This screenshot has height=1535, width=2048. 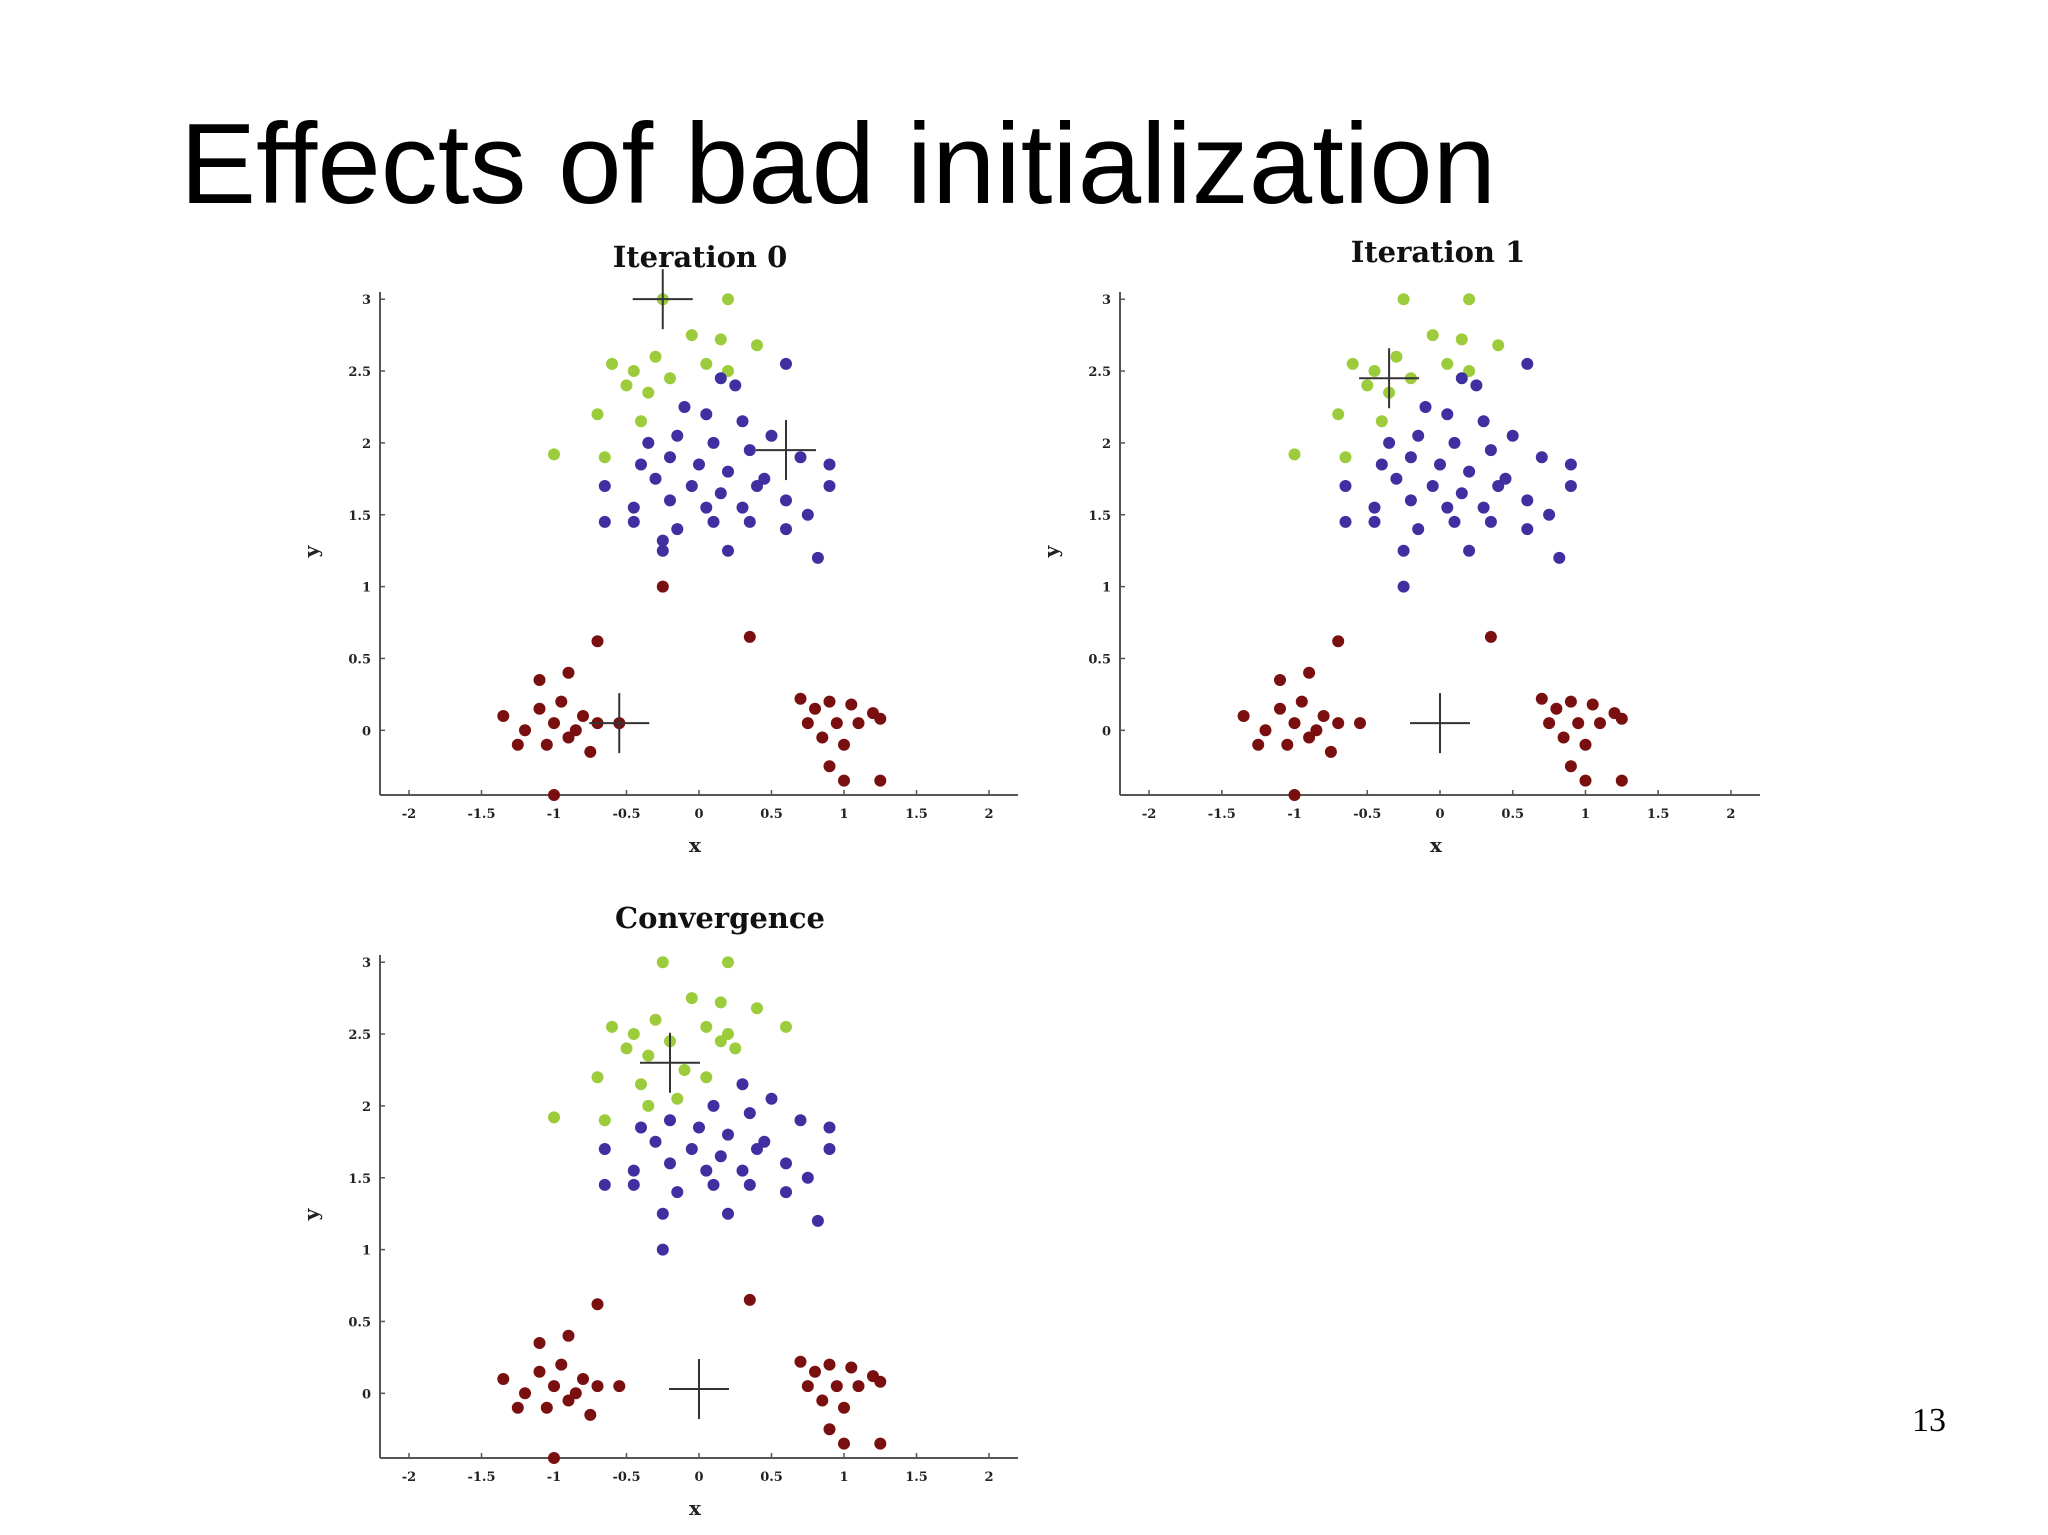 What do you see at coordinates (366, 963) in the screenshot?
I see `y-tick-label: 3` at bounding box center [366, 963].